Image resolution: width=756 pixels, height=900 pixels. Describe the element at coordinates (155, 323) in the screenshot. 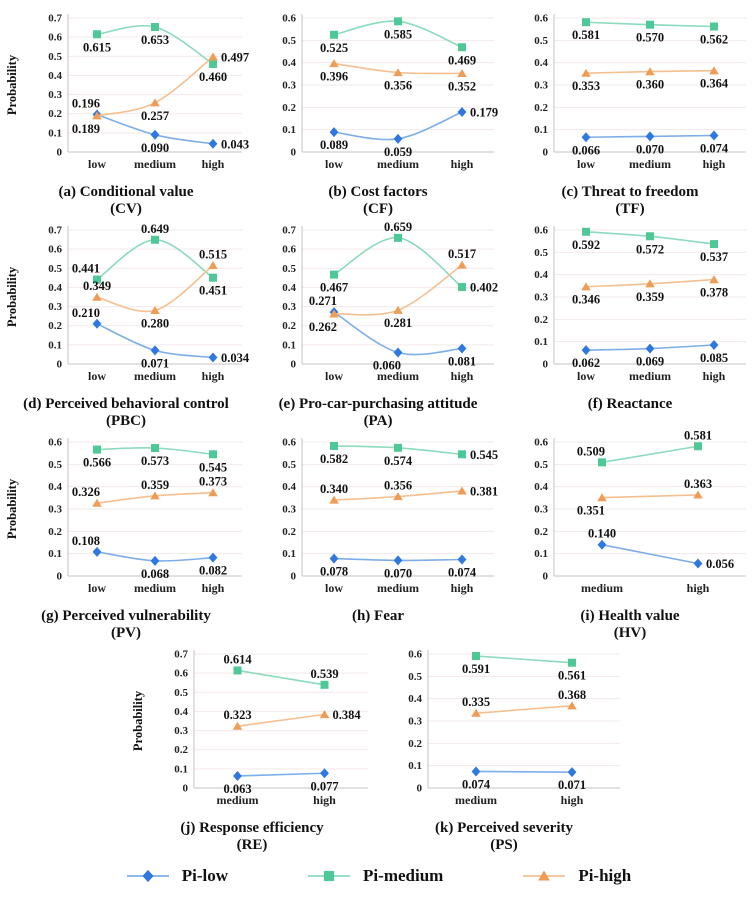

I see `data-label: 0.280` at that location.